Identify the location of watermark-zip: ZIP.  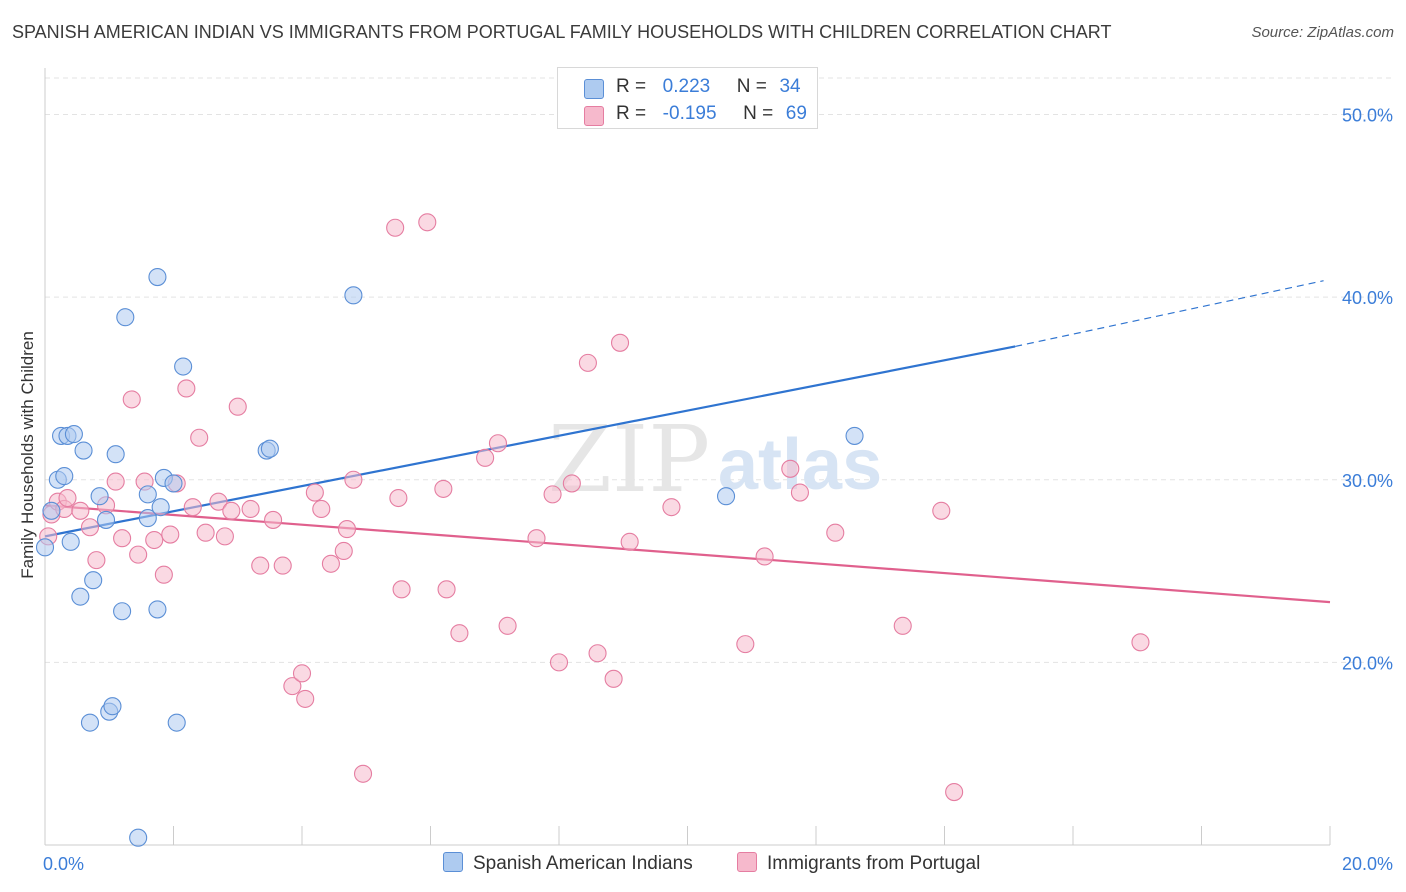
(629, 459).